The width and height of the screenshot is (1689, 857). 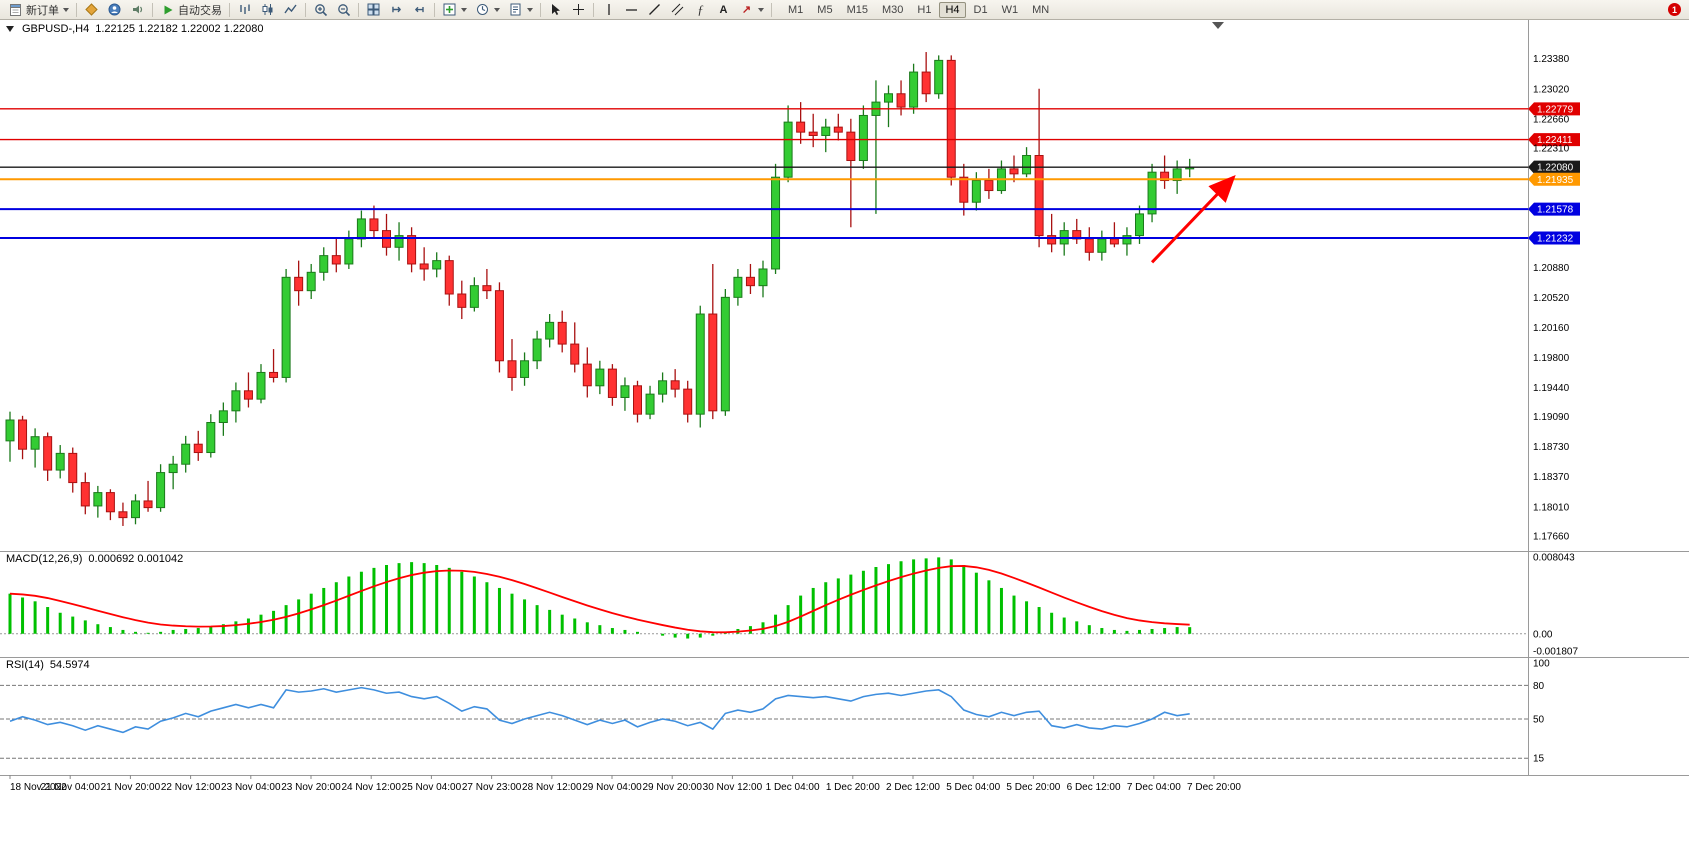 I want to click on svg-text: 5 Dec 20:00, so click(x=1033, y=787).